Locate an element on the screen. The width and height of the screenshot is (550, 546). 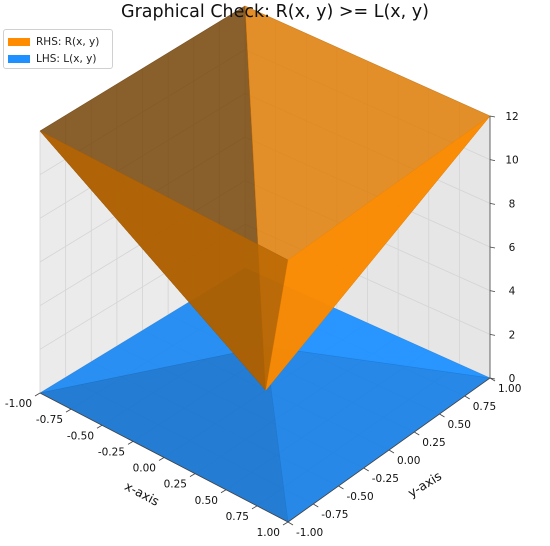
z-tick-label: 10 is located at coordinates (511, 161).